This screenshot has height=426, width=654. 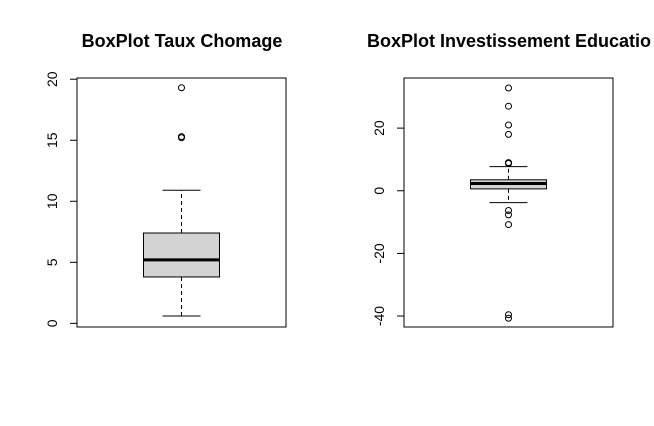 I want to click on y-tick-label: 15, so click(x=52, y=140).